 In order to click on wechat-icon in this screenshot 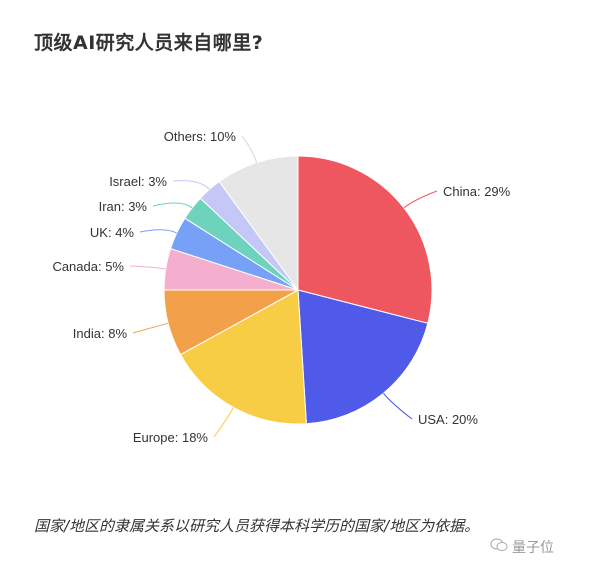, I will do `click(499, 544)`.